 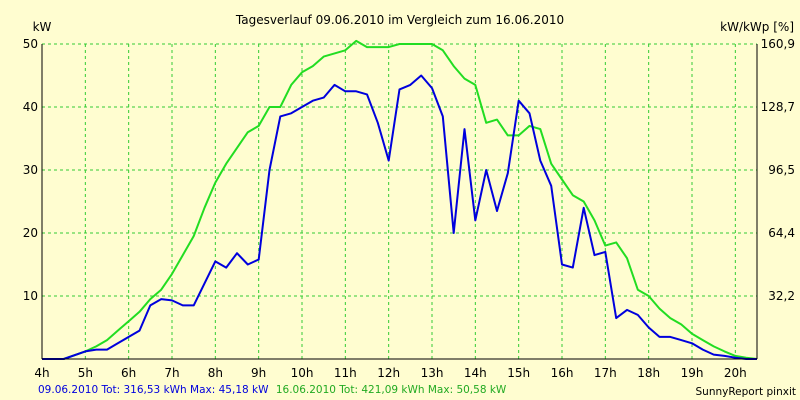 I want to click on y-axis-label-left: kW, so click(x=42, y=27).